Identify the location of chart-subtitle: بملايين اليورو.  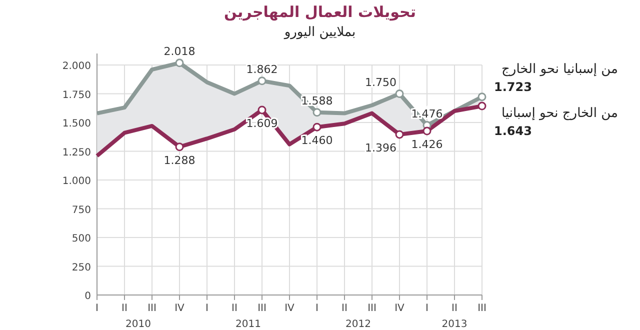
(319, 32).